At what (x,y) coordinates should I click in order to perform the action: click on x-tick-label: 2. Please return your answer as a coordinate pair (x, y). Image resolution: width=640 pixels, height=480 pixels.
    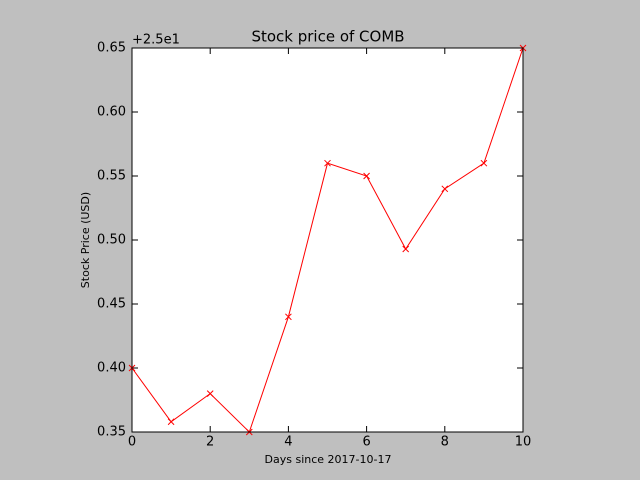
    Looking at the image, I should click on (210, 442).